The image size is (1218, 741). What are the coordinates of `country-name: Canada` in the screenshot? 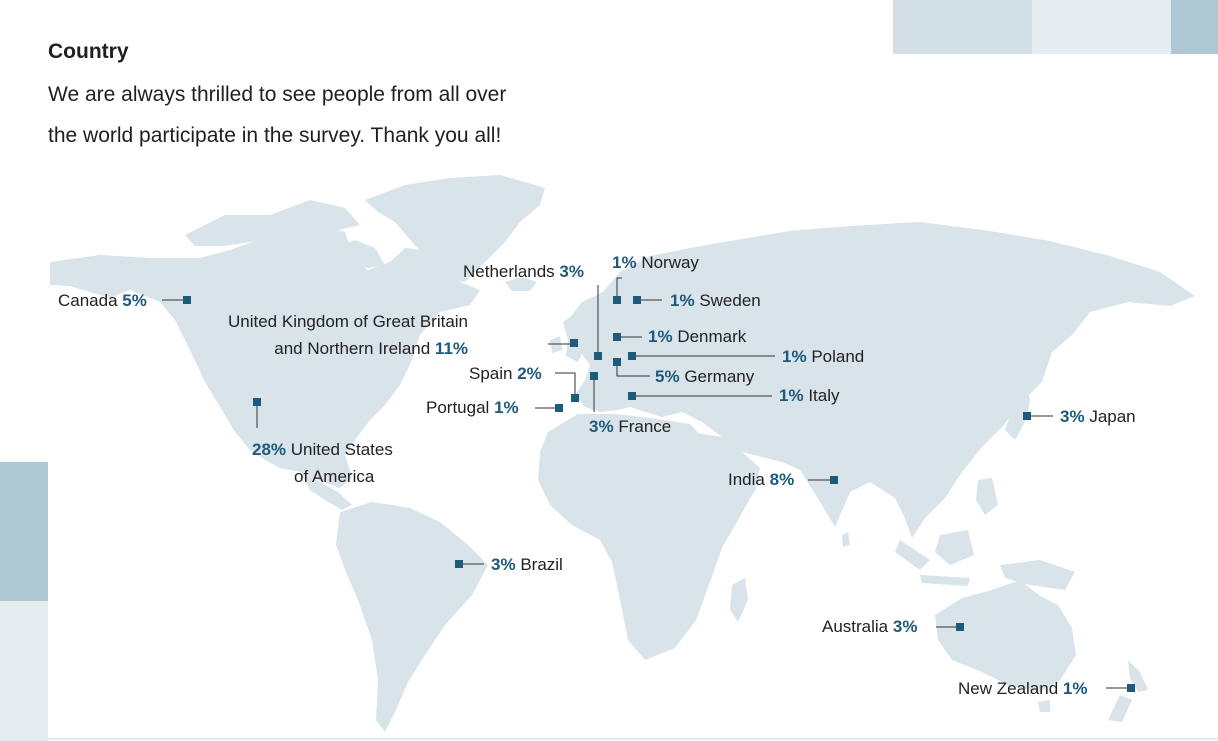 It's located at (88, 300).